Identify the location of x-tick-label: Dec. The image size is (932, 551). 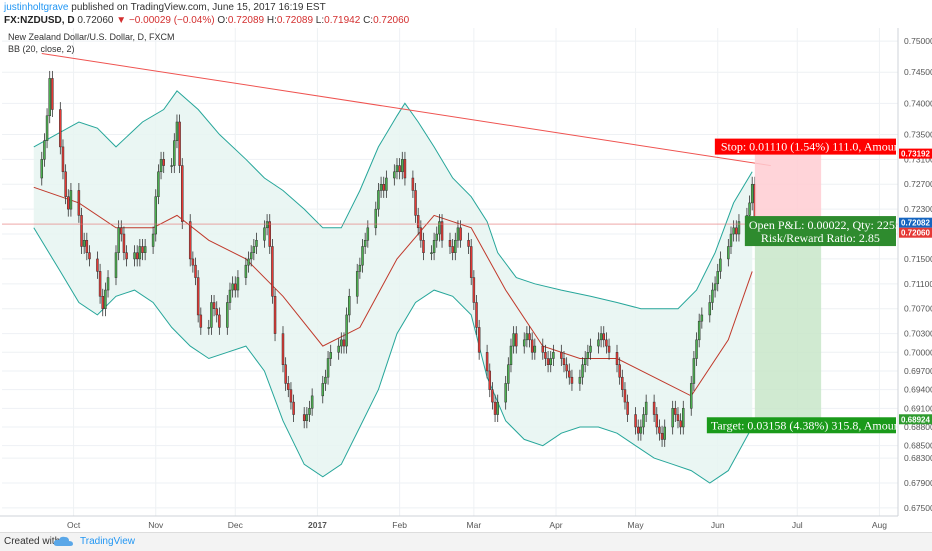
(236, 525).